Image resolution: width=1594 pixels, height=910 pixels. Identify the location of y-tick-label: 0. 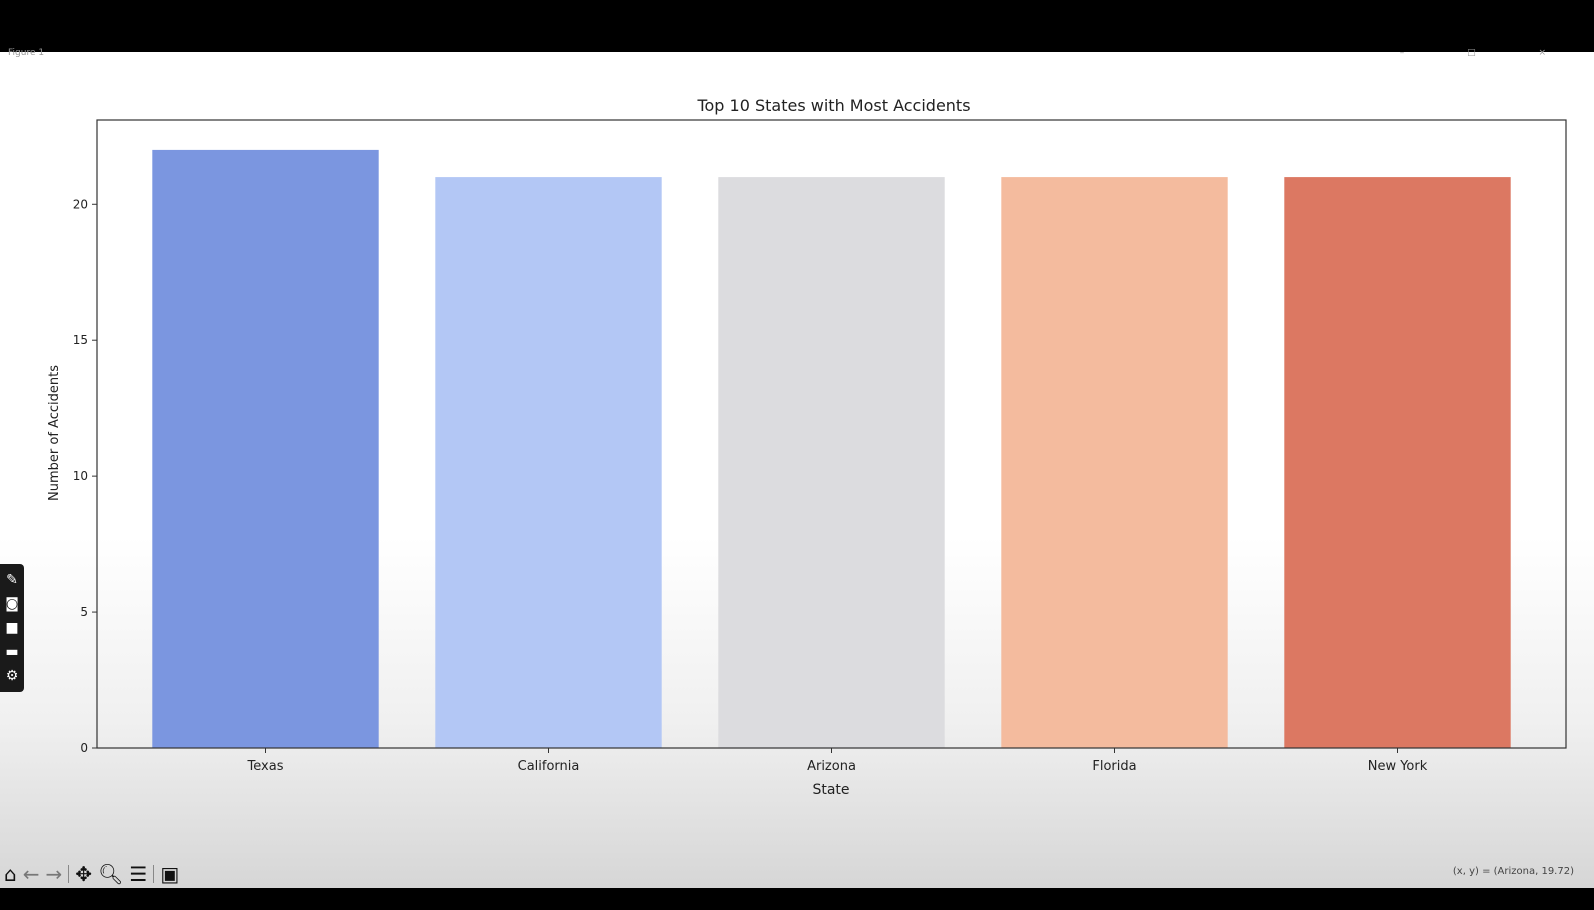
(84, 748).